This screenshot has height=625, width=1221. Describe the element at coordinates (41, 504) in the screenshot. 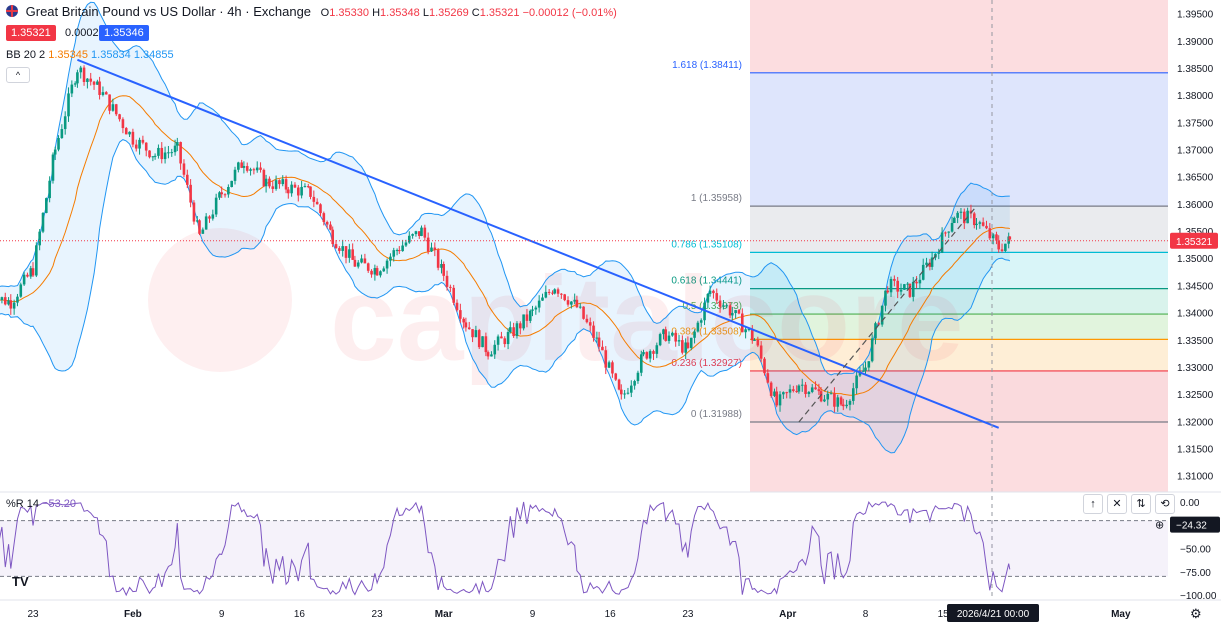

I see `williams-r-legend: %R 14 −53.20` at that location.